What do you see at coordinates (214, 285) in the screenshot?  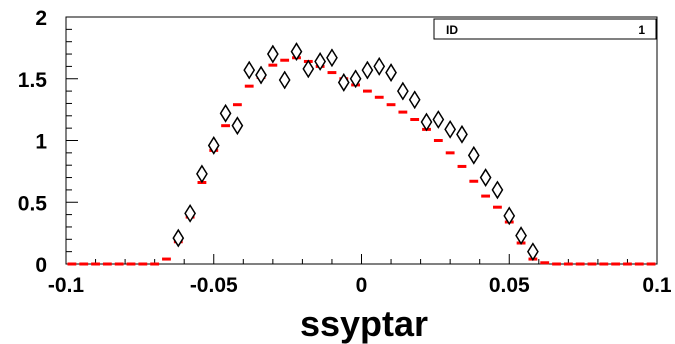 I see `x-tick-label: -0.05` at bounding box center [214, 285].